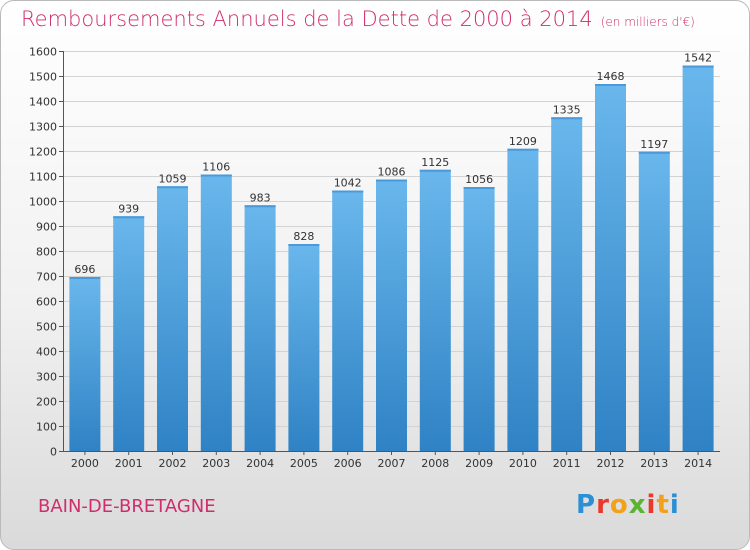 Image resolution: width=750 pixels, height=550 pixels. I want to click on proxiti-logo: Proxiti, so click(628, 505).